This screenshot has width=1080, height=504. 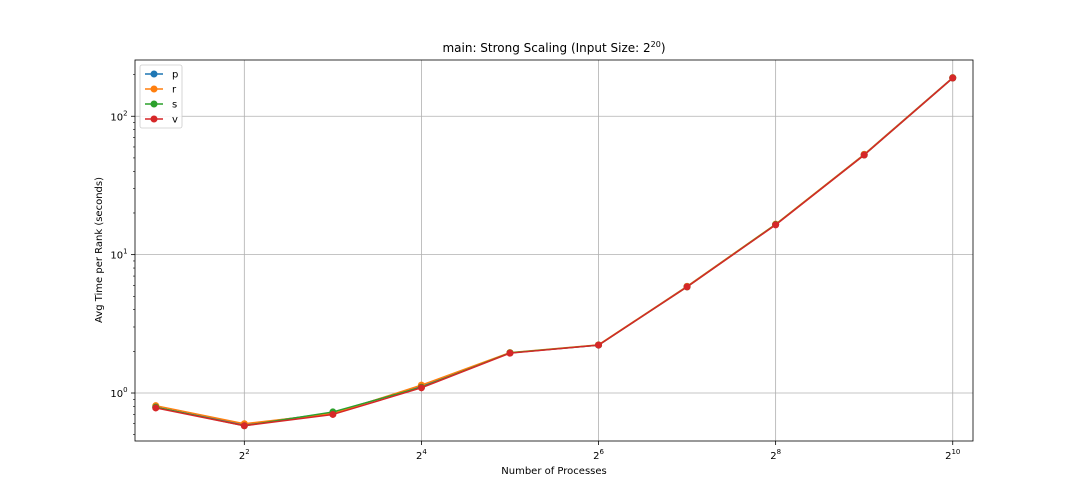 What do you see at coordinates (125, 113) in the screenshot?
I see `y-tick-exponent: 2` at bounding box center [125, 113].